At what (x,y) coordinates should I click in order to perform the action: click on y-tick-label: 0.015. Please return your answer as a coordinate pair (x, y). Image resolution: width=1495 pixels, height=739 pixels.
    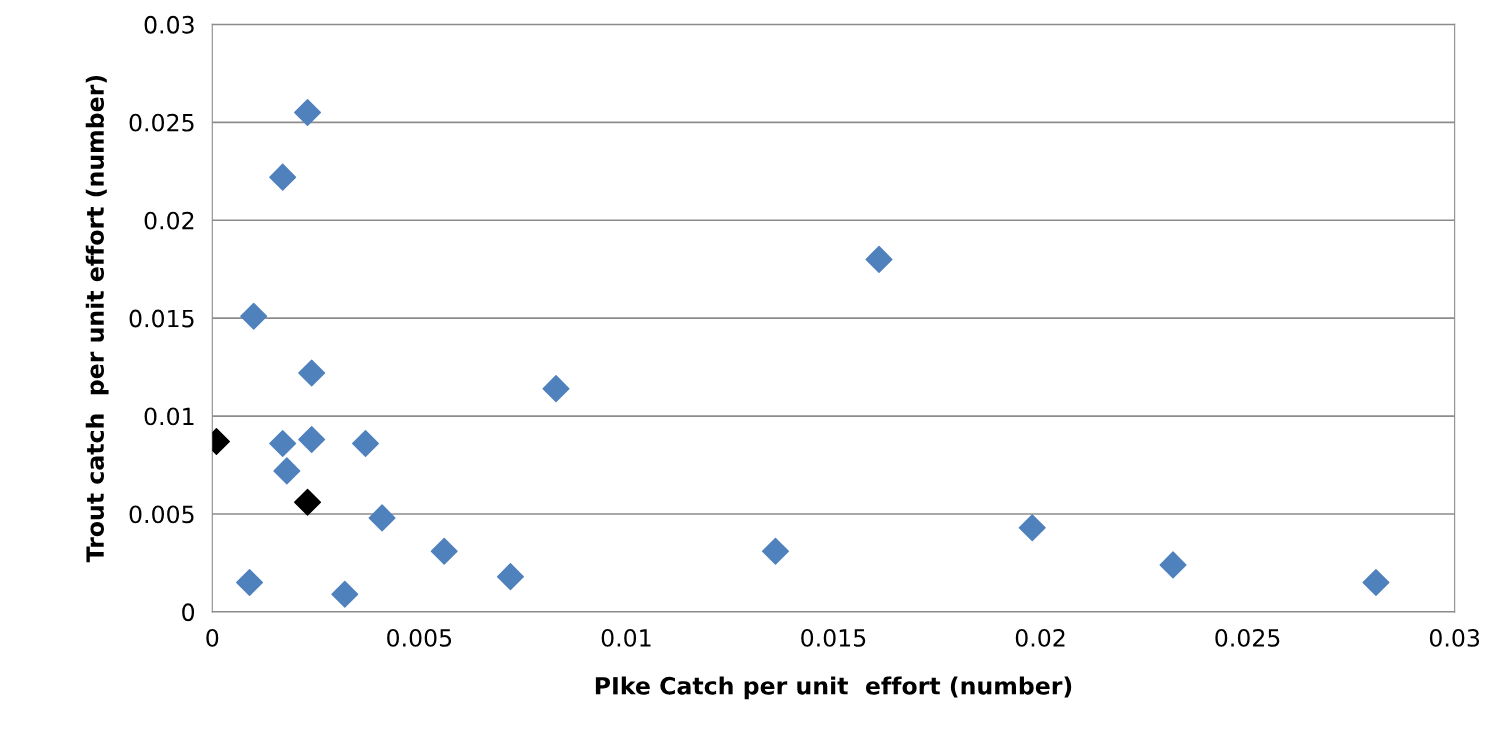
    Looking at the image, I should click on (161, 318).